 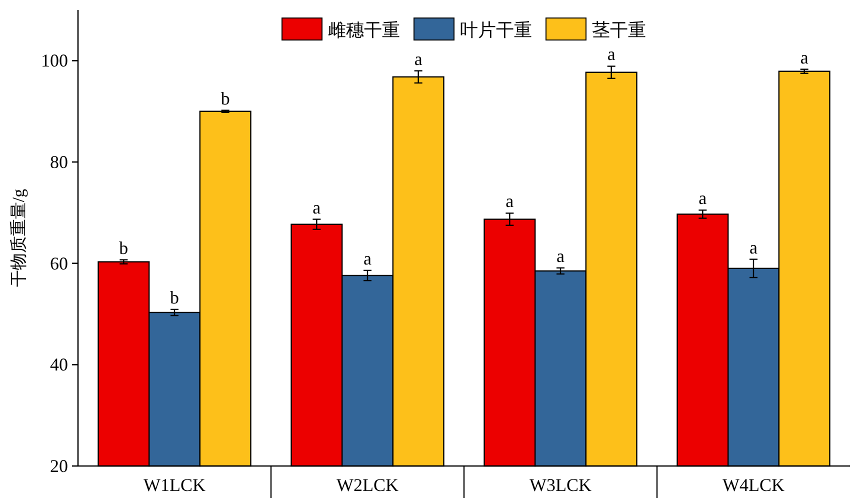 I want to click on legend-label: 叶片干重, so click(x=496, y=30).